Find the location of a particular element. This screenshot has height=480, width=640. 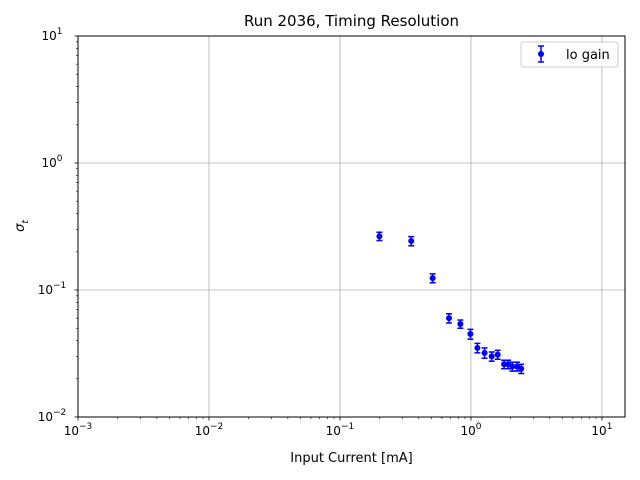

x-tick-label: 10⁻² is located at coordinates (209, 430).